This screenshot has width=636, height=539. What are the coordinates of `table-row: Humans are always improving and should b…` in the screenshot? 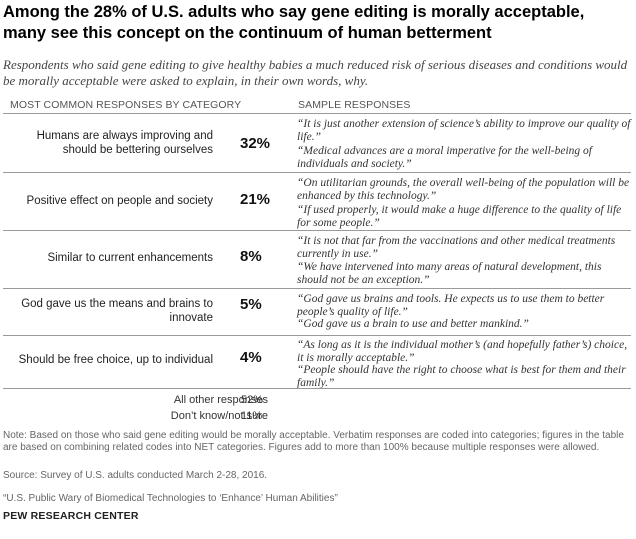 It's located at (317, 142).